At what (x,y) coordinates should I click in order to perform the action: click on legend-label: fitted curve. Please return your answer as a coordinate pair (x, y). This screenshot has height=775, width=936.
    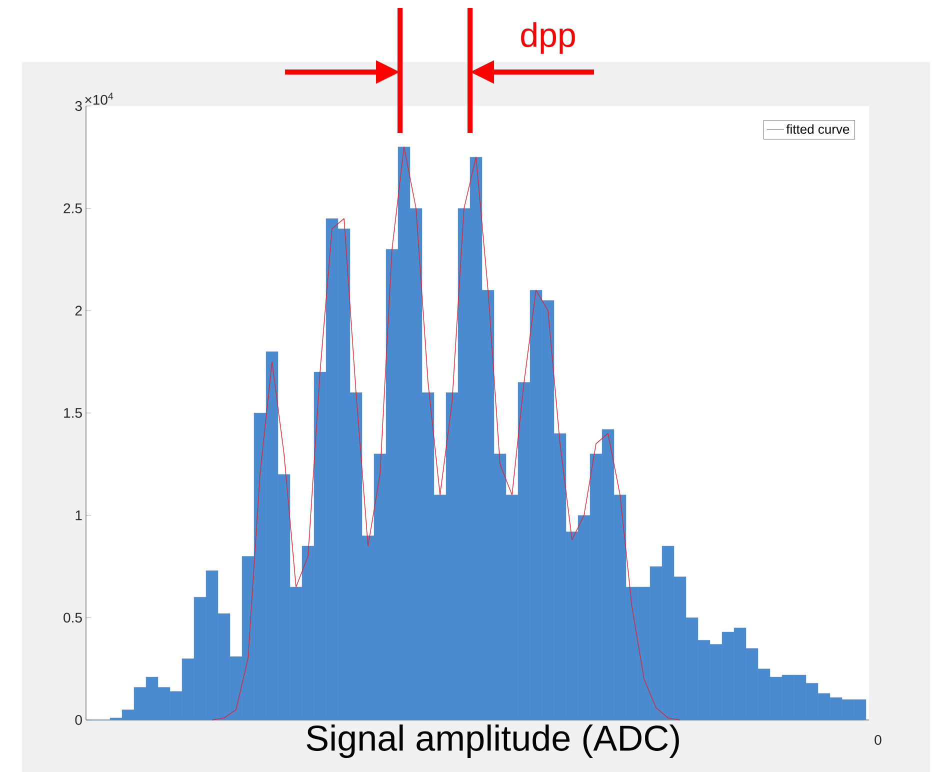
    Looking at the image, I should click on (818, 129).